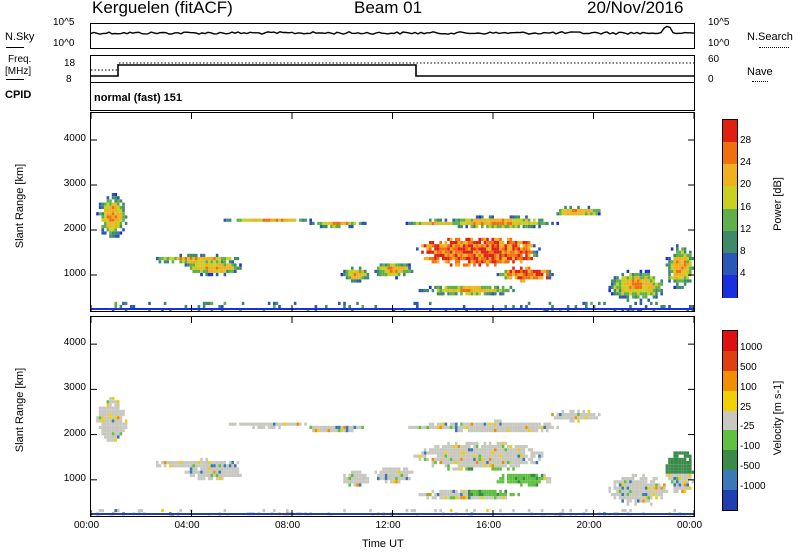  I want to click on colorbar-tick-label: 28, so click(746, 141).